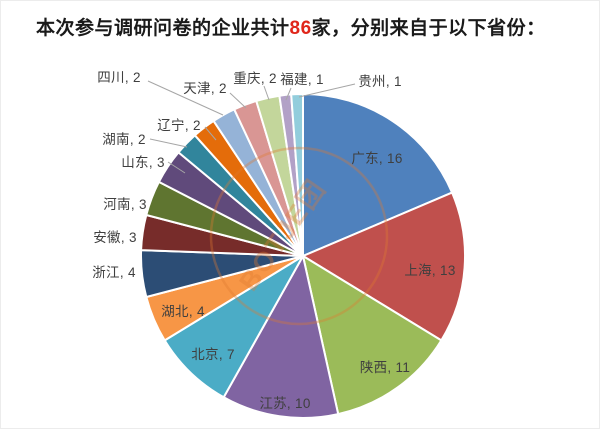 Image resolution: width=600 pixels, height=429 pixels. What do you see at coordinates (288, 94) in the screenshot?
I see `leader-line-fujian` at bounding box center [288, 94].